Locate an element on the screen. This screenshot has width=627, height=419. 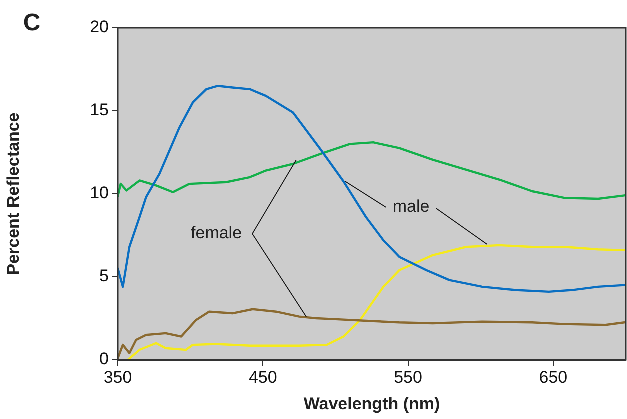
x-tick-label: 650 is located at coordinates (553, 377).